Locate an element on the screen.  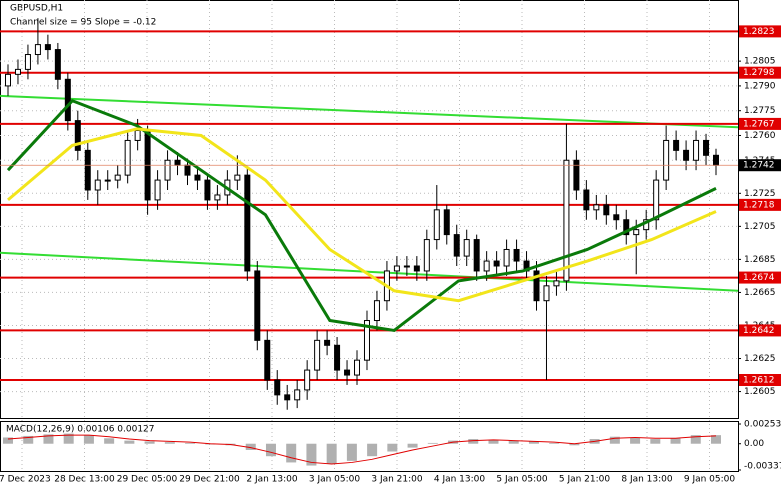
level-label: 1.2798 is located at coordinates (759, 73).